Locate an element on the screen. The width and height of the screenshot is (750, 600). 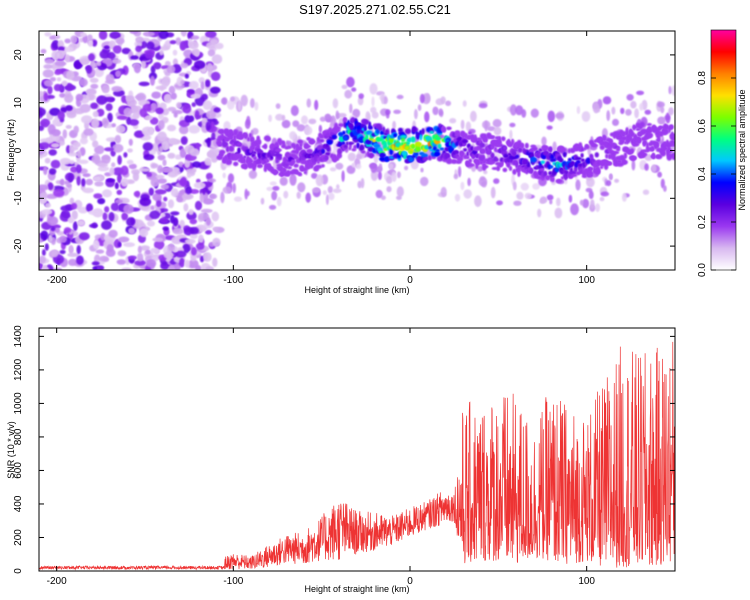
x-tick-label: 0 is located at coordinates (410, 280).